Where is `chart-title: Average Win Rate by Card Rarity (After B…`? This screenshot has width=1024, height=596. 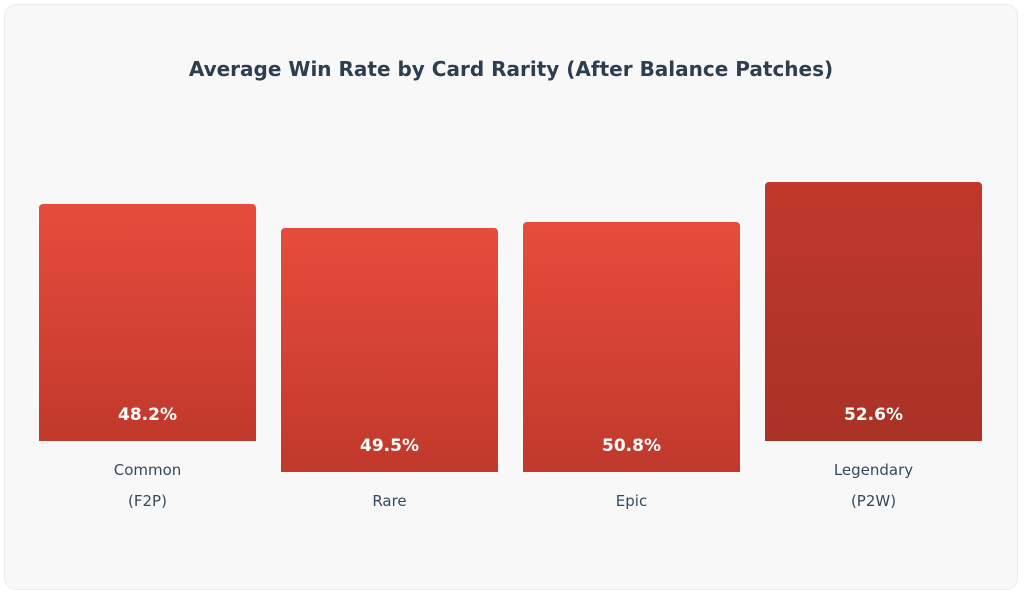 chart-title: Average Win Rate by Card Rarity (After B… is located at coordinates (511, 69).